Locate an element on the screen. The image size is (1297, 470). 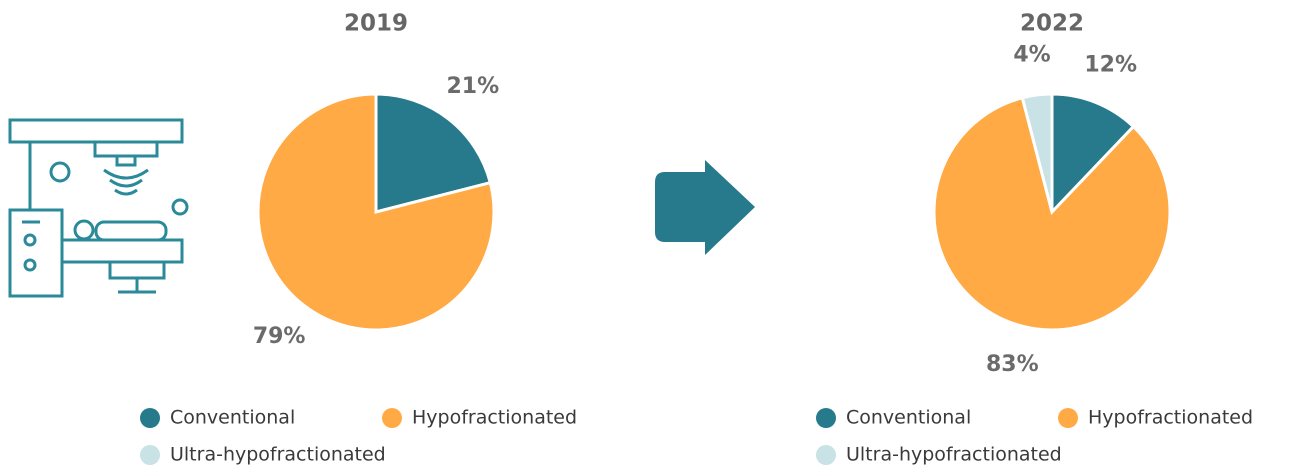
data-label: 79% is located at coordinates (279, 336).